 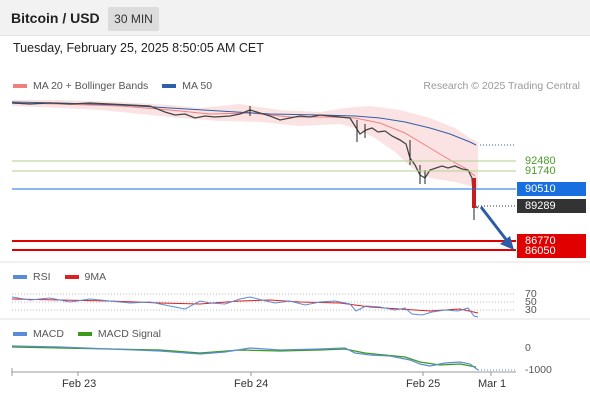 I want to click on rsi-legend: RSI 9MA, so click(x=66, y=277).